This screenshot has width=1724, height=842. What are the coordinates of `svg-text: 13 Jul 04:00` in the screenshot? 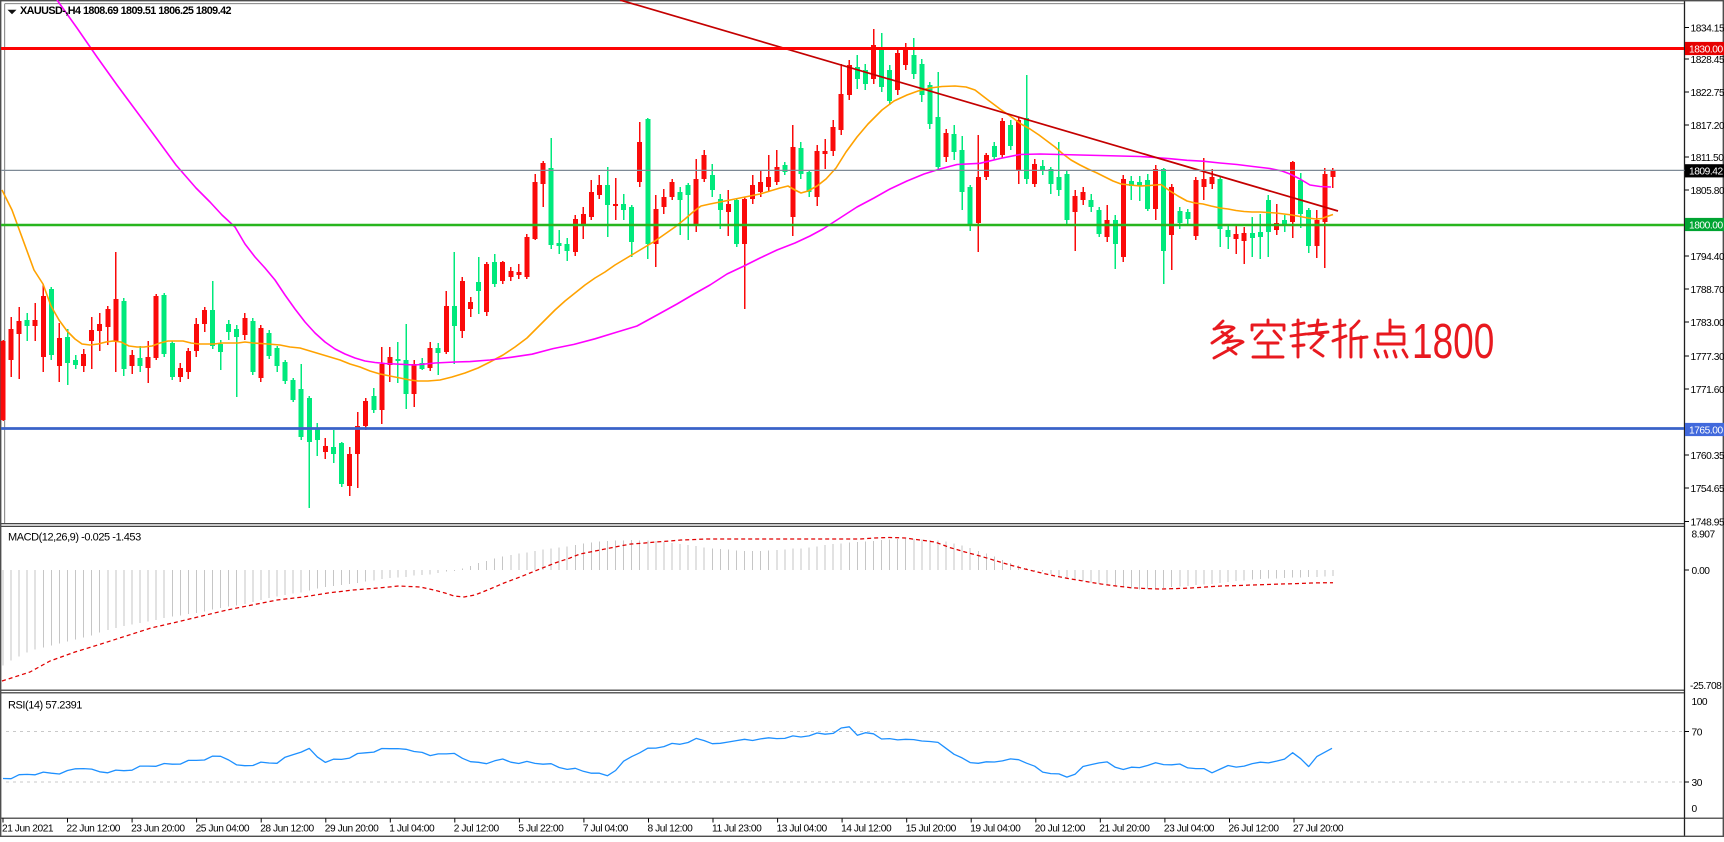 It's located at (802, 829).